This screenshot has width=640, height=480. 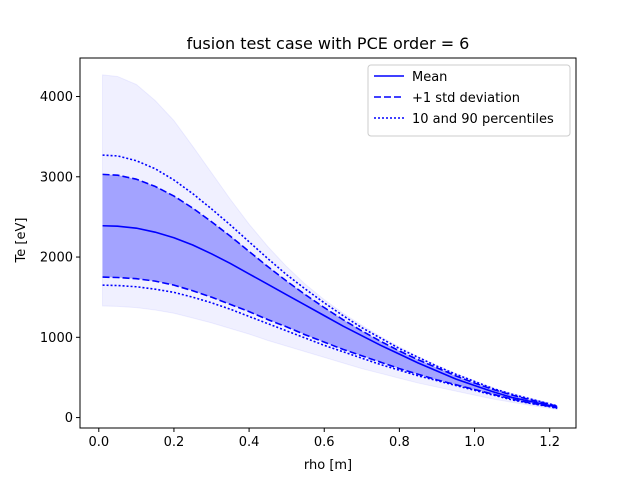 What do you see at coordinates (249, 442) in the screenshot?
I see `x-tick-label: 0.4` at bounding box center [249, 442].